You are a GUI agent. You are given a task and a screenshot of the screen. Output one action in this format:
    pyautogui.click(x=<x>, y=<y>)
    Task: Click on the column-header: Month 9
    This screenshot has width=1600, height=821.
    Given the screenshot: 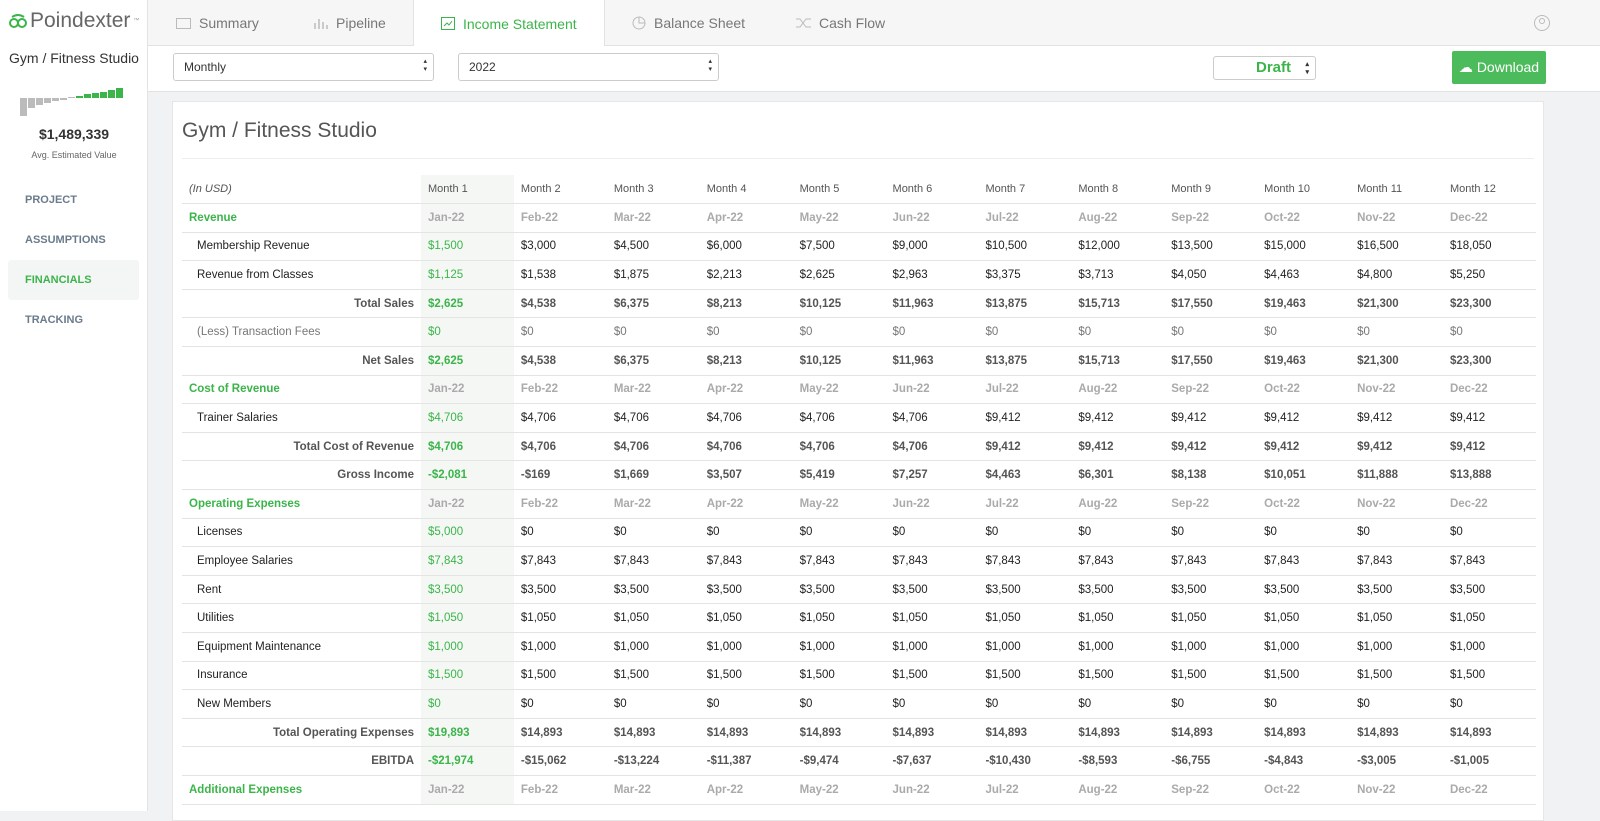 What is the action you would take?
    pyautogui.click(x=1211, y=190)
    